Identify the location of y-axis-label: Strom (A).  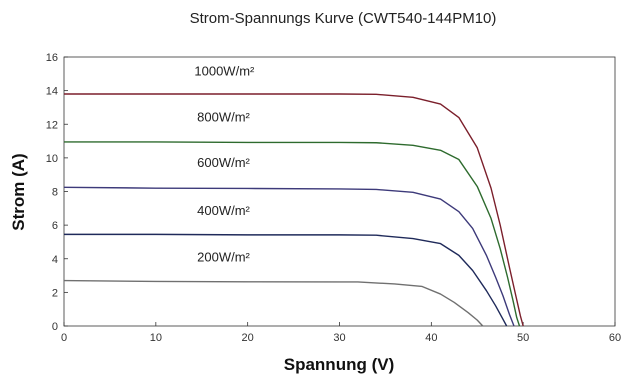
(18, 191).